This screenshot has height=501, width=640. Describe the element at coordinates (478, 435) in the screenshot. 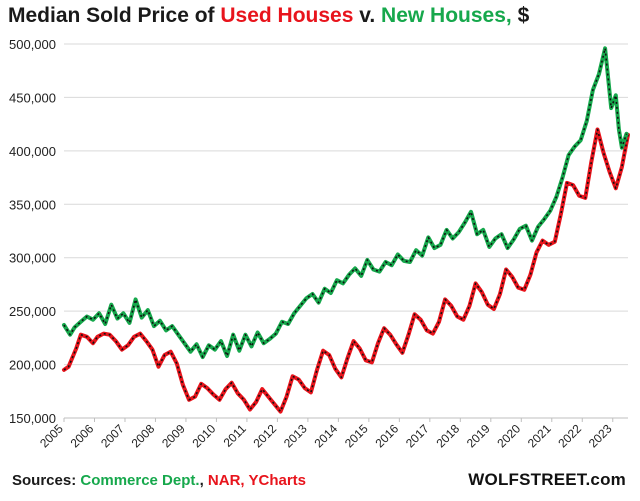

I see `x-tick-label: 2019` at that location.